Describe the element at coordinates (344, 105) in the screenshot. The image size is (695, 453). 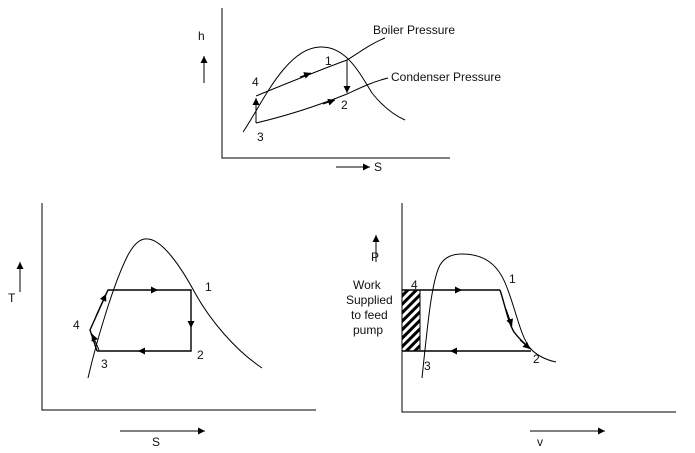
I see `hs-point-2-label: 2` at that location.